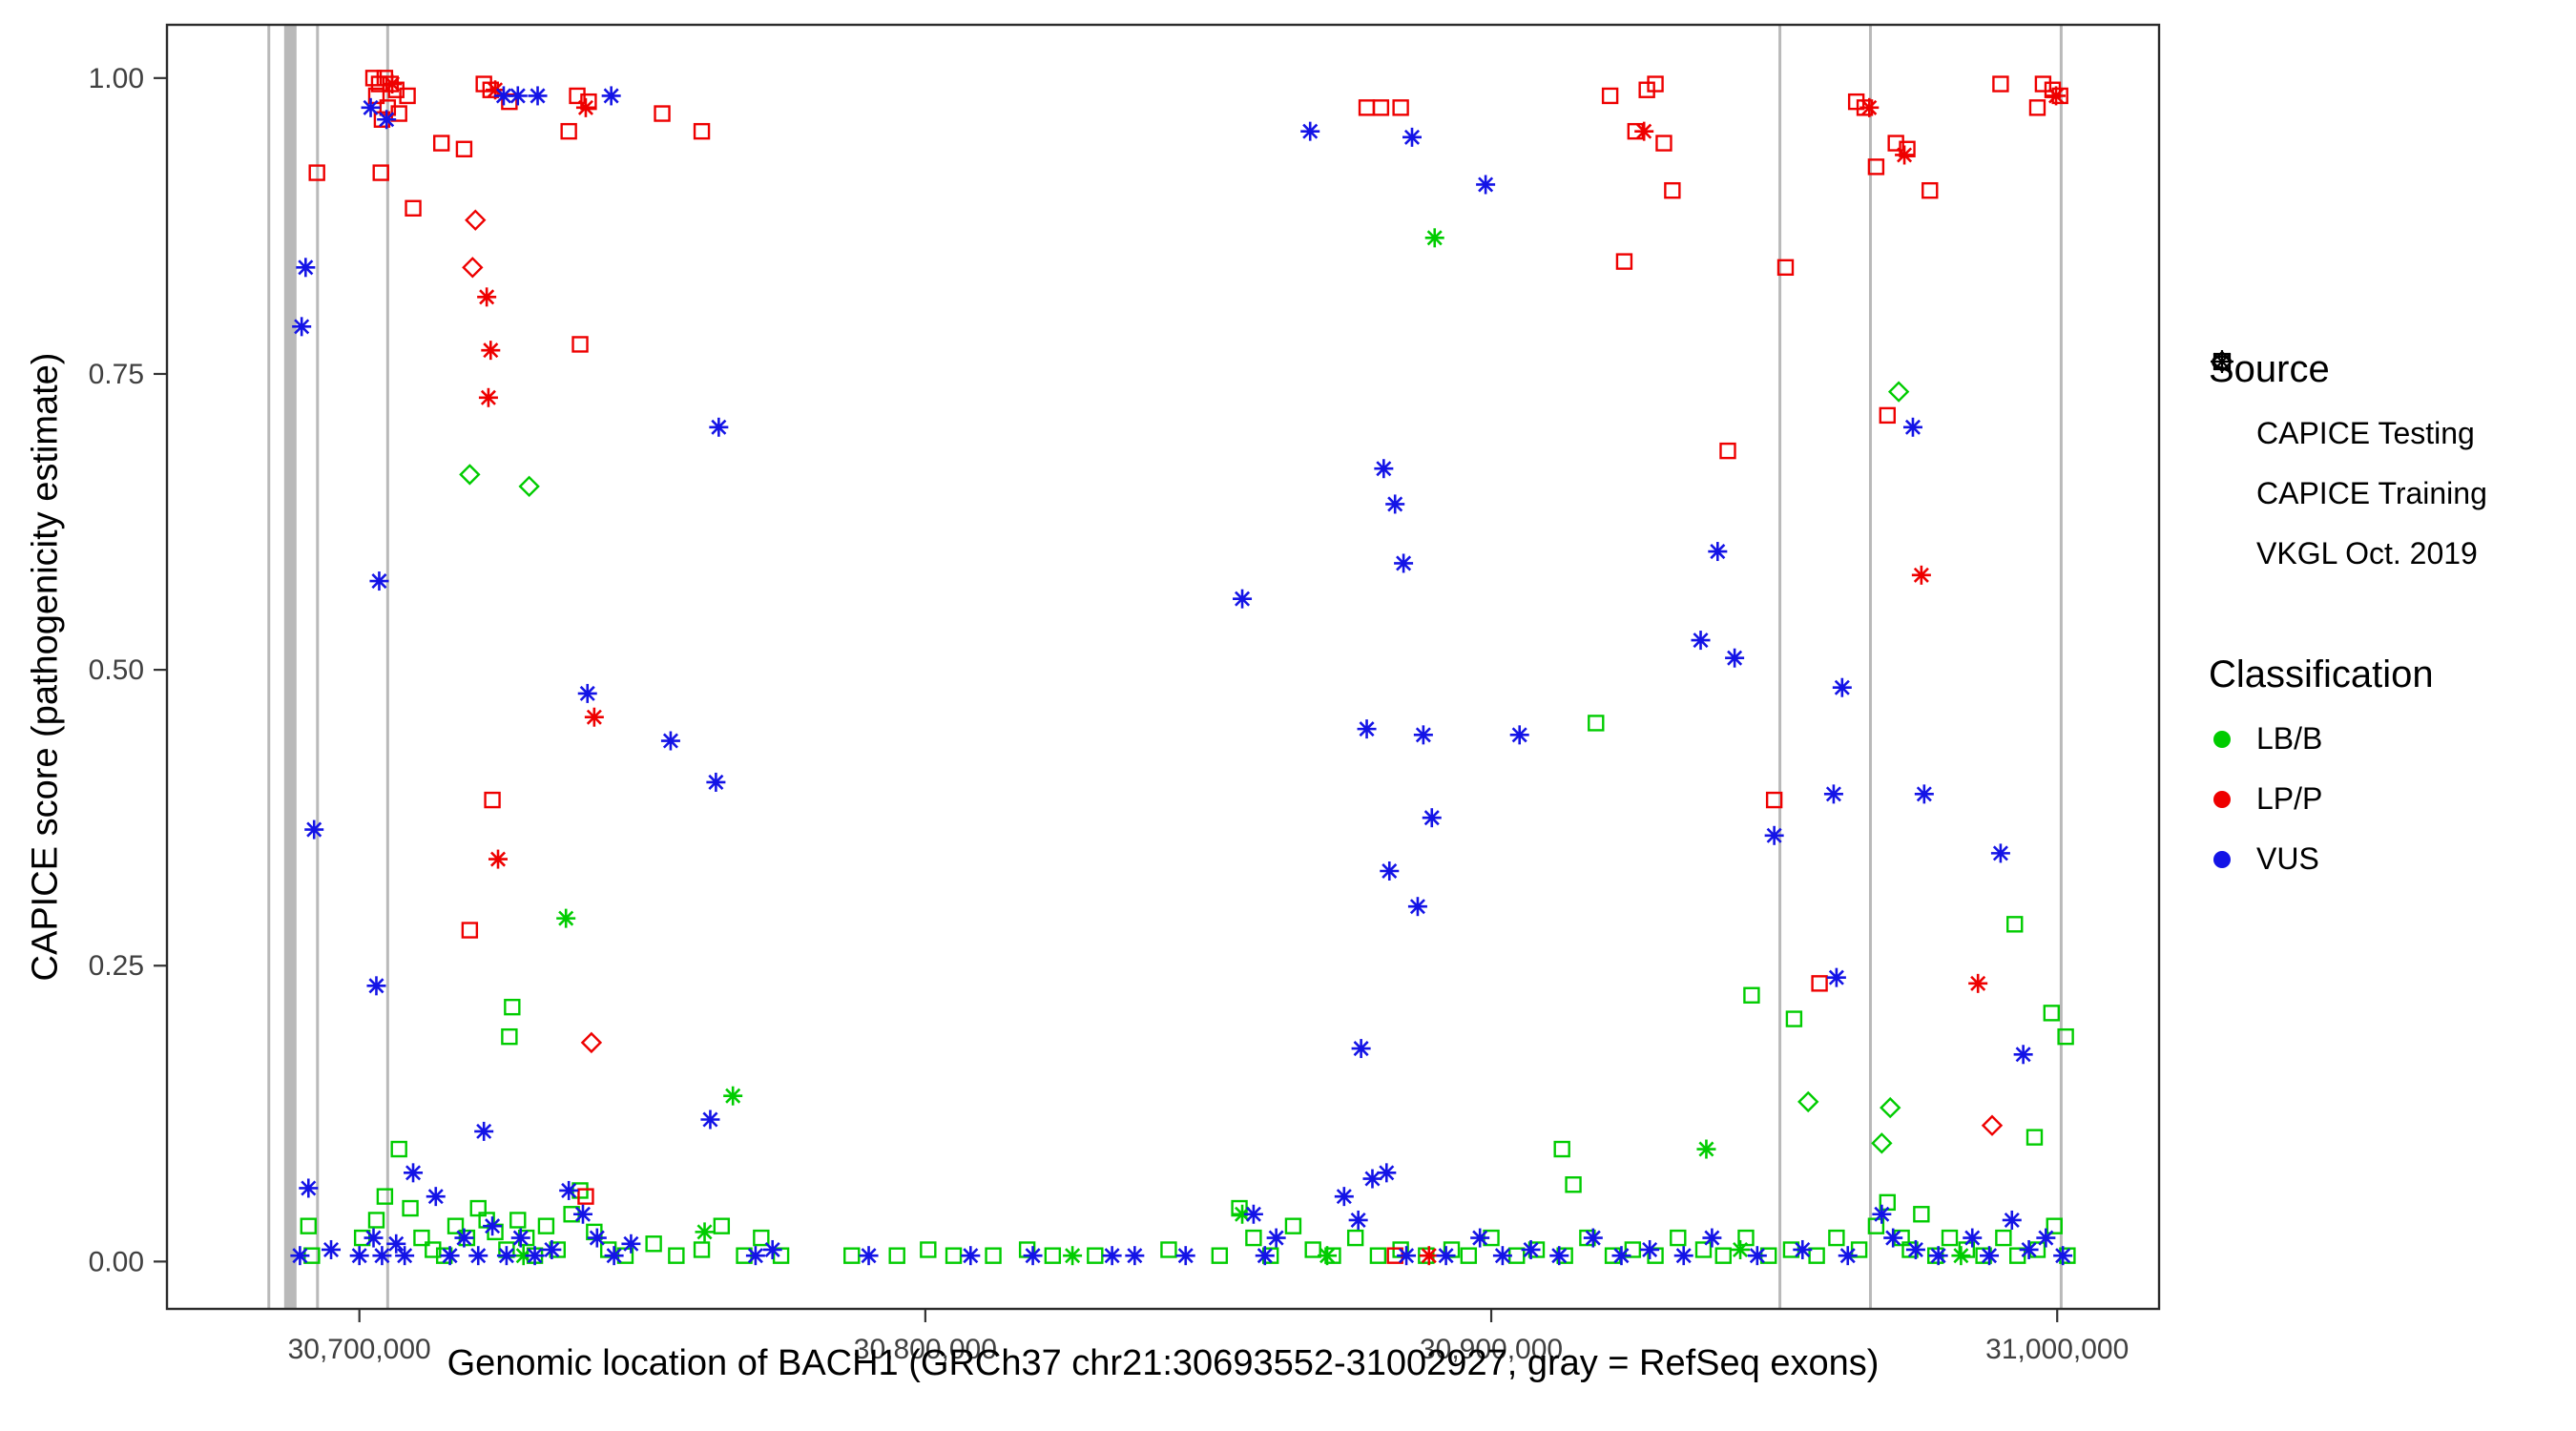  What do you see at coordinates (2269, 369) in the screenshot?
I see `legend-source-title: Source` at bounding box center [2269, 369].